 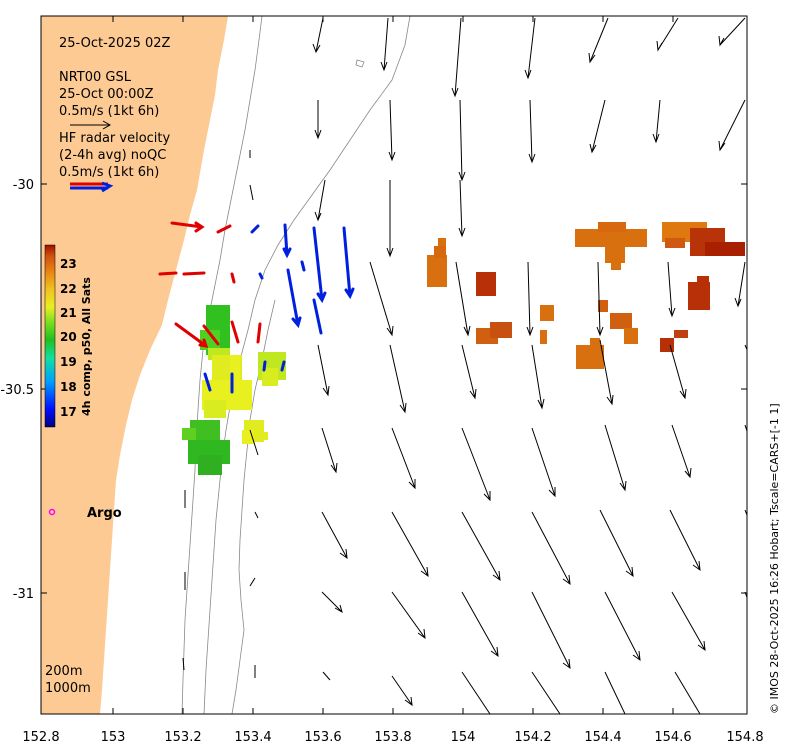 I want to click on model-label: NRT00 GSL, so click(x=95, y=77).